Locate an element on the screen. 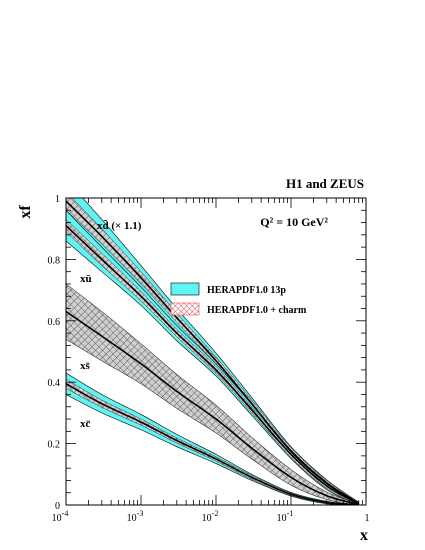 This screenshot has height=550, width=425. legend-entry-herapdf-charm: HERAPDF1.0 + charm is located at coordinates (238, 309).